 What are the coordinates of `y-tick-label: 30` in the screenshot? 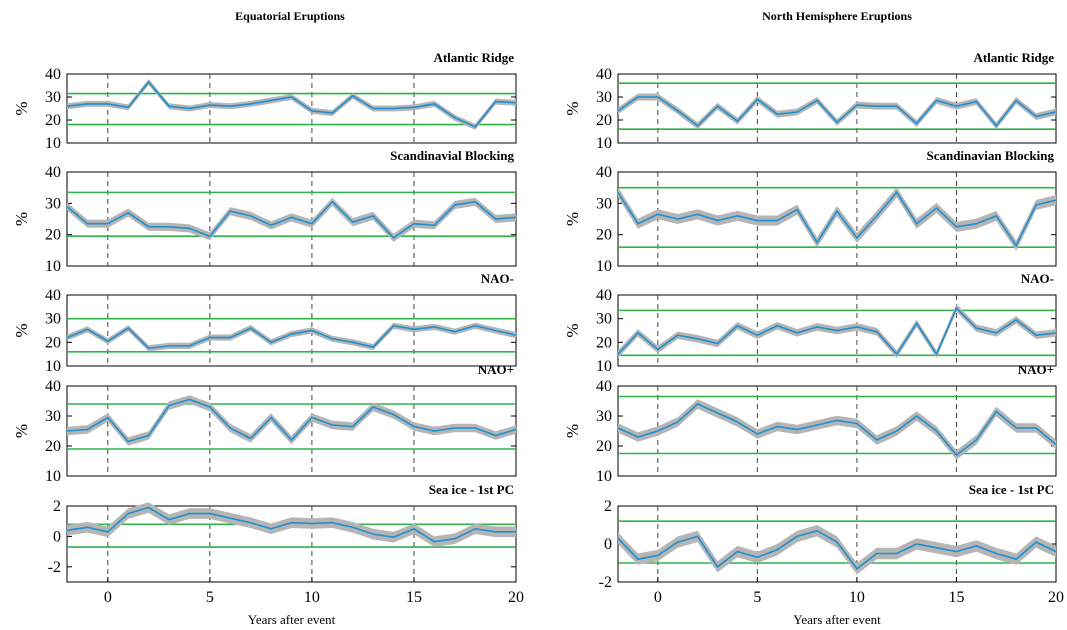 It's located at (604, 319).